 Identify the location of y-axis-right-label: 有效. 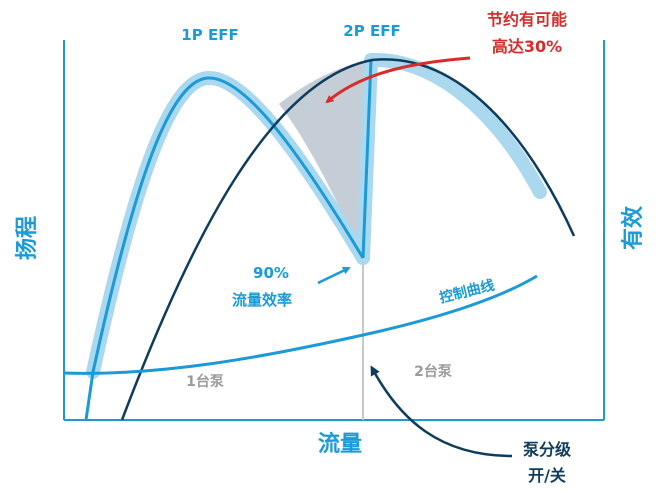
(633, 228).